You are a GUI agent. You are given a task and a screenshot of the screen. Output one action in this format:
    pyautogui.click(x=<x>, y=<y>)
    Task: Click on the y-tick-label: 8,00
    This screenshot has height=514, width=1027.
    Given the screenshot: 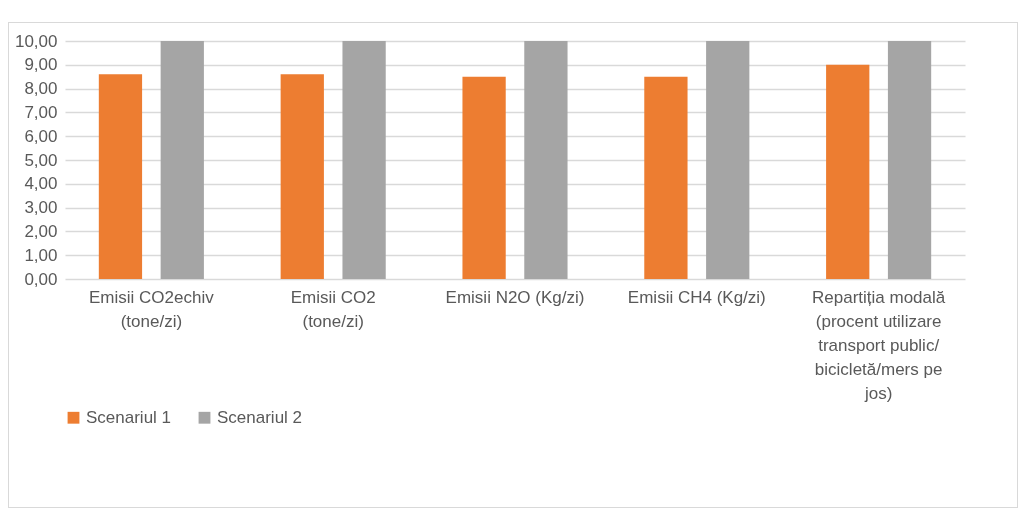 What is the action you would take?
    pyautogui.click(x=41, y=89)
    